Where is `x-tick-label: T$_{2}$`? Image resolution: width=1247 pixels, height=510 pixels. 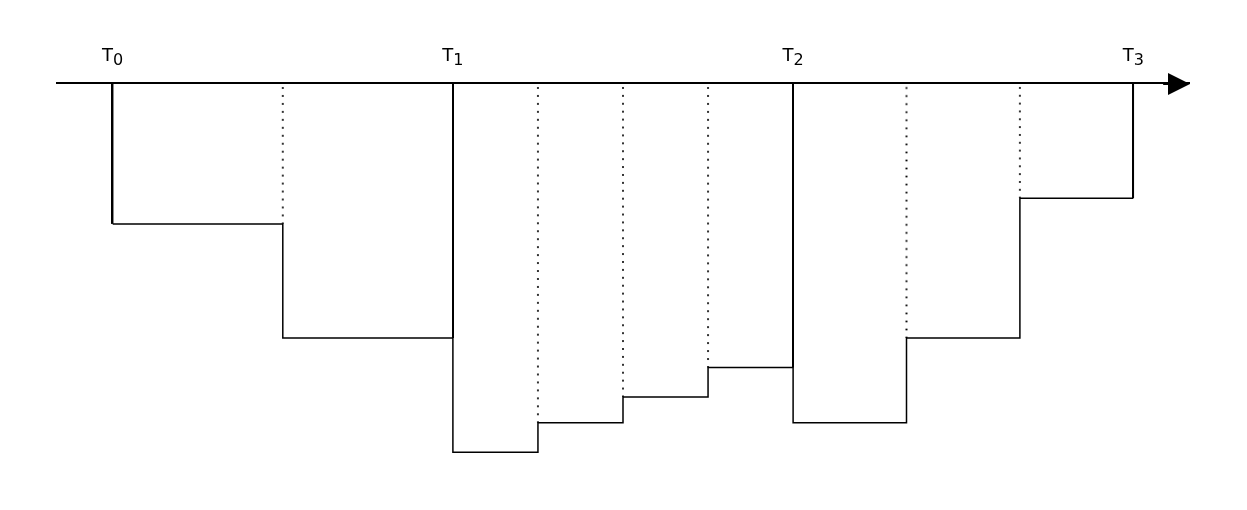
x-tick-label: T$_{2}$ is located at coordinates (792, 56).